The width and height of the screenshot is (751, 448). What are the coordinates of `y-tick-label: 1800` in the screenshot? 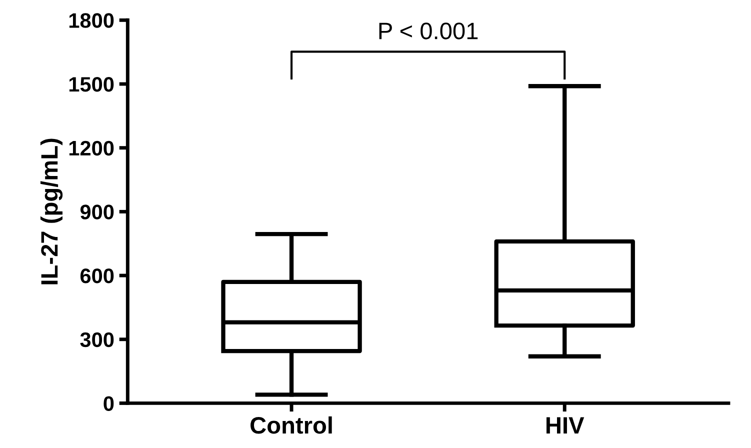 It's located at (91, 20).